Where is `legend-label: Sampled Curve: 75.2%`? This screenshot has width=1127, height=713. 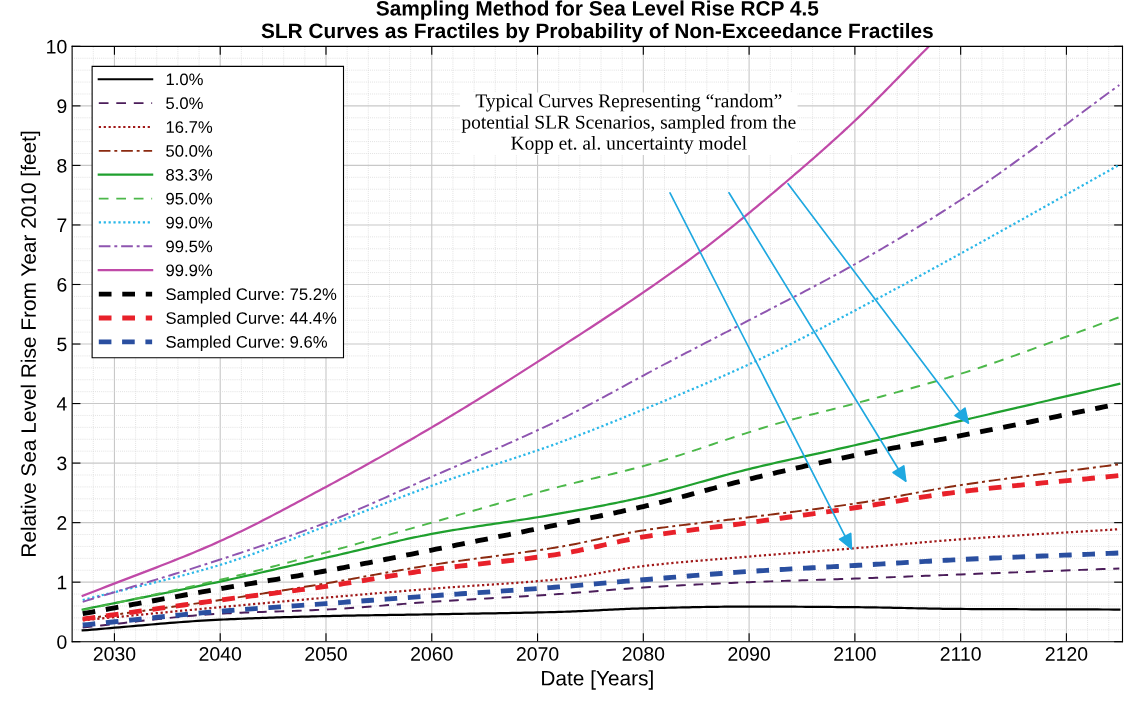 legend-label: Sampled Curve: 75.2% is located at coordinates (251, 295).